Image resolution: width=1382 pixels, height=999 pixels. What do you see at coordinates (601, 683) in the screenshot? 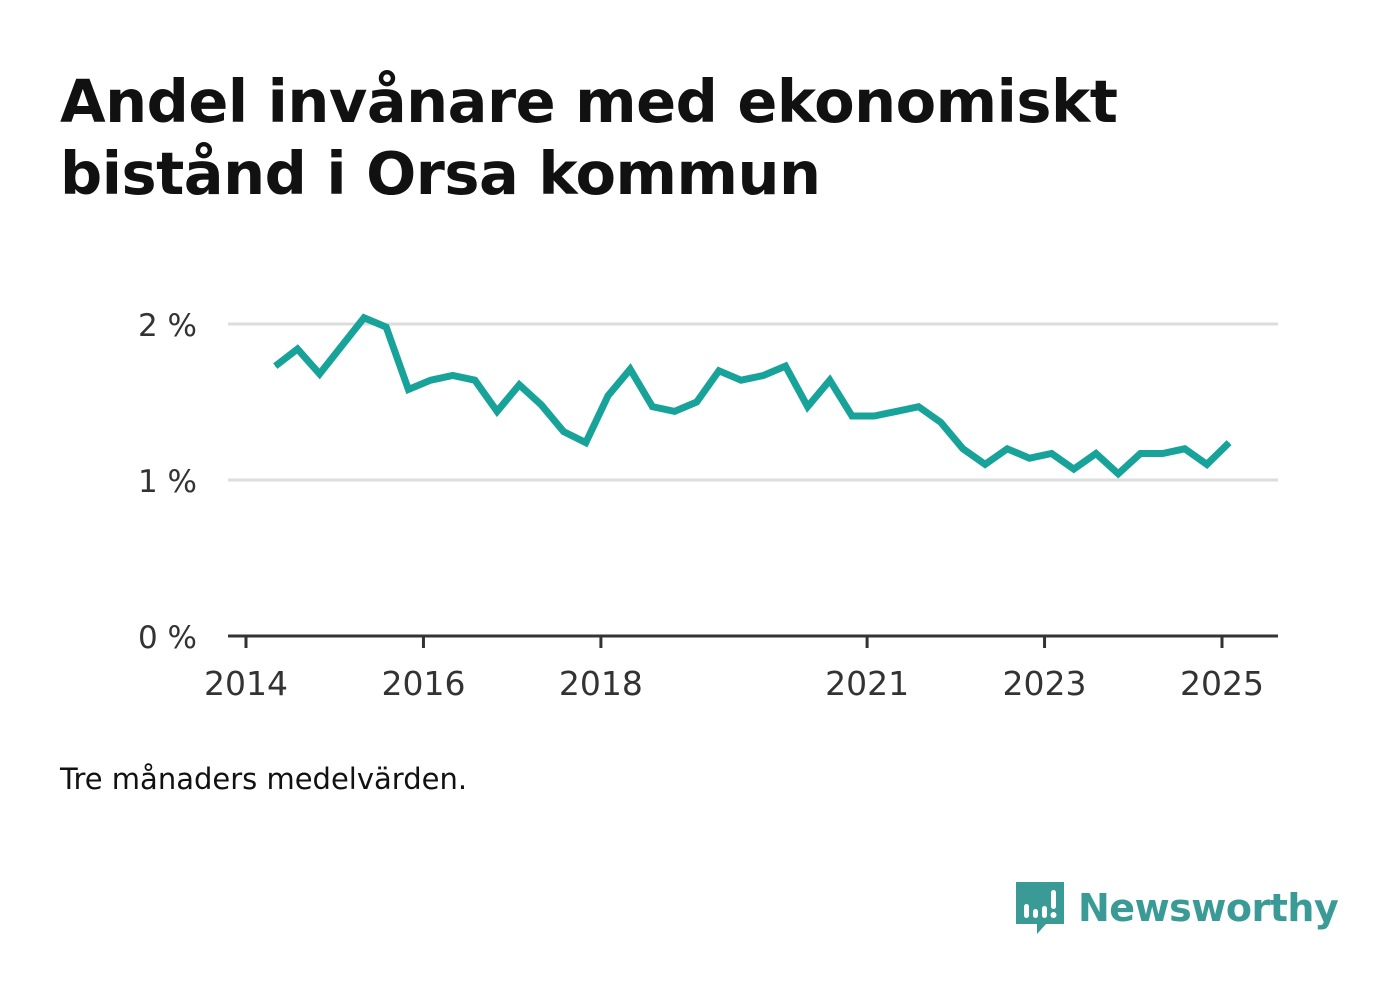
I see `x-tick-label: 2018` at bounding box center [601, 683].